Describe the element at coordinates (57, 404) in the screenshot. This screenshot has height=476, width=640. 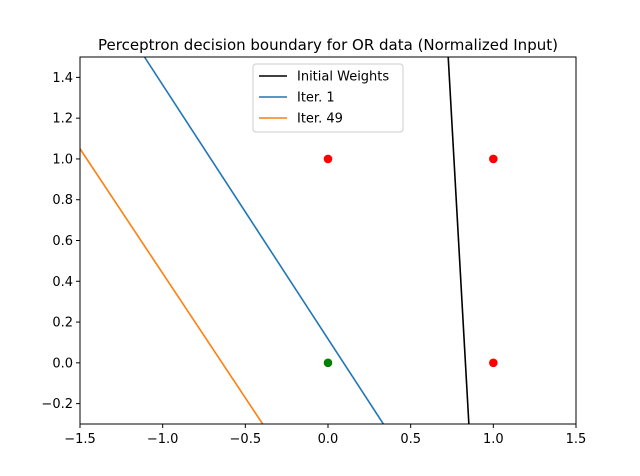
I see `y-tick-label: −0.2` at that location.